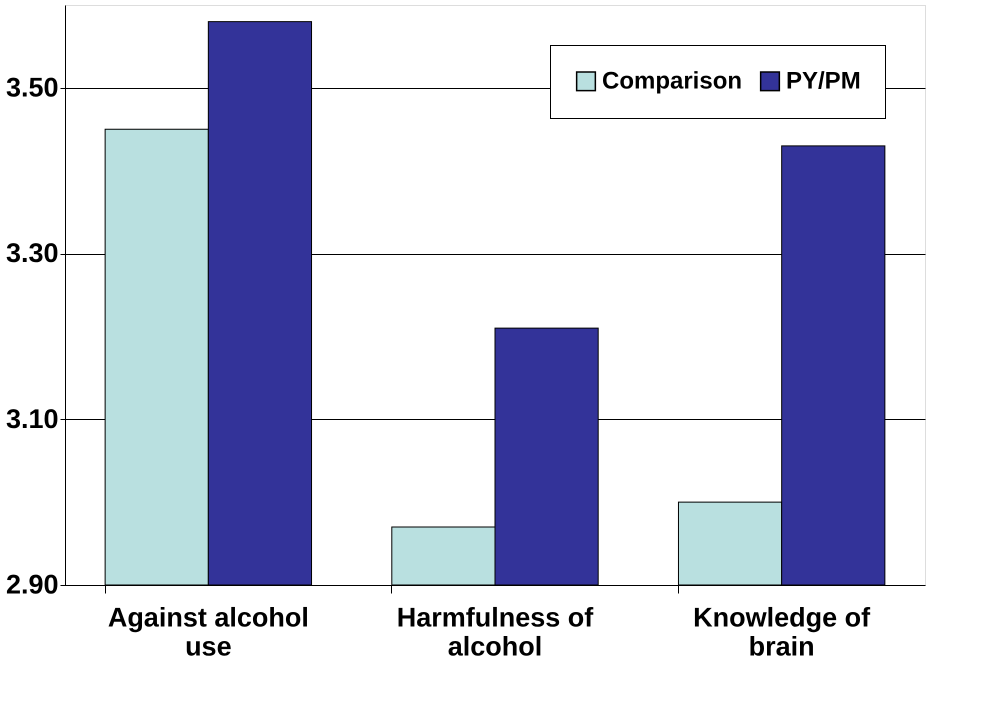 This screenshot has height=702, width=996. What do you see at coordinates (823, 80) in the screenshot?
I see `legend-label: PY/PM` at bounding box center [823, 80].